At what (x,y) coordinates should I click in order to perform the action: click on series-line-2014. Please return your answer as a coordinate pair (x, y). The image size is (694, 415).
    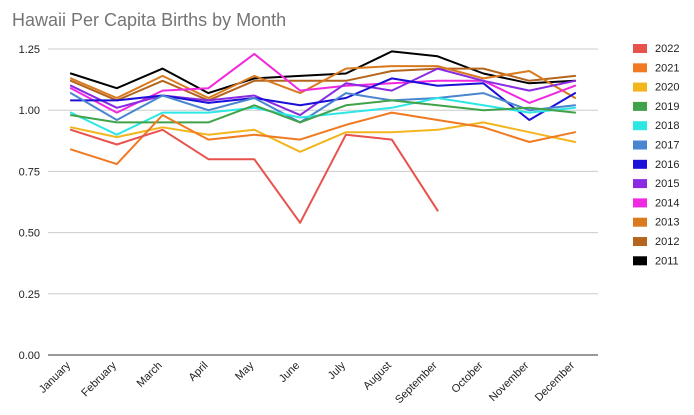
    Looking at the image, I should click on (323, 83).